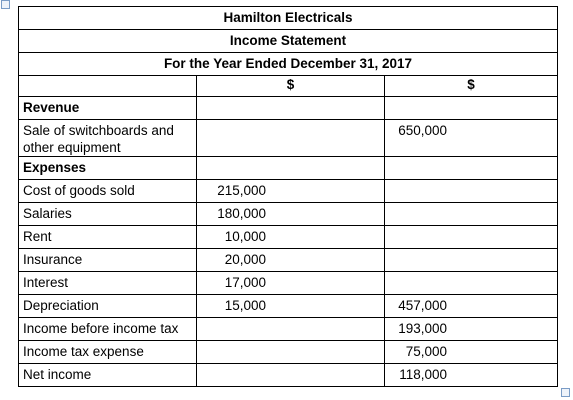 The image size is (573, 400). I want to click on company: Hamilton Electricals, so click(288, 18).